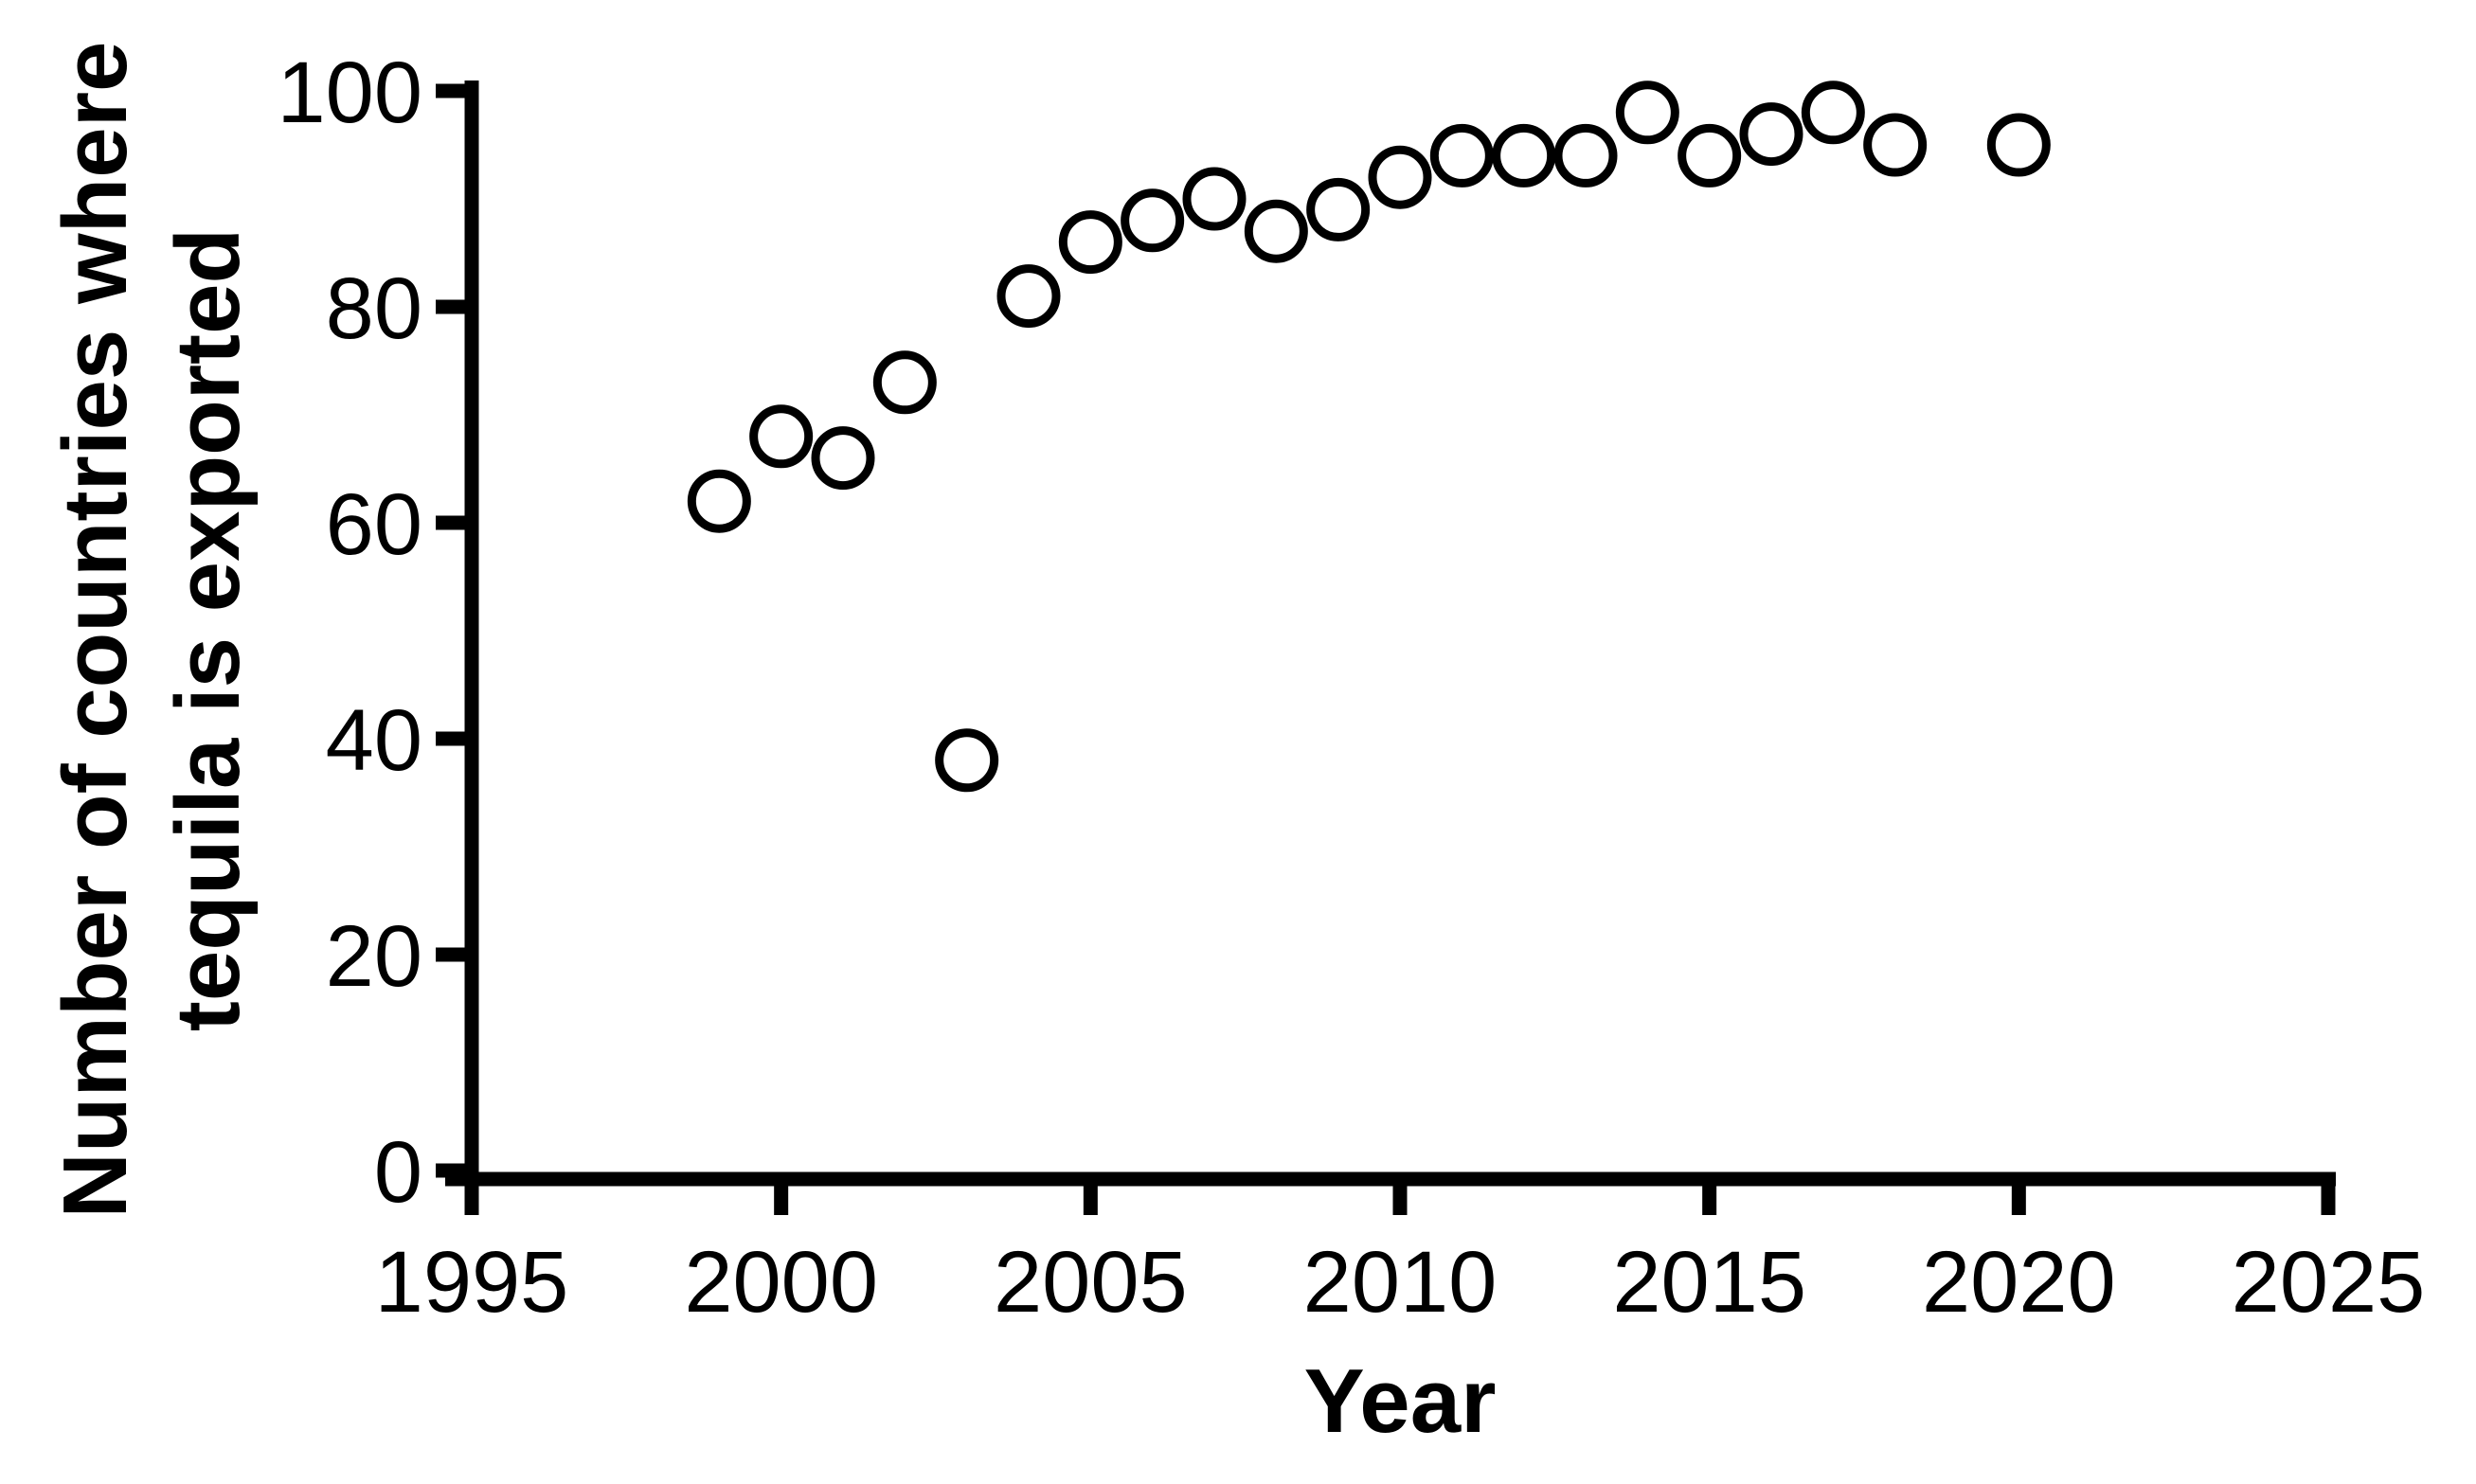 This screenshot has width=2476, height=1484. Describe the element at coordinates (1400, 1401) in the screenshot. I see `x-axis-title: Year` at that location.